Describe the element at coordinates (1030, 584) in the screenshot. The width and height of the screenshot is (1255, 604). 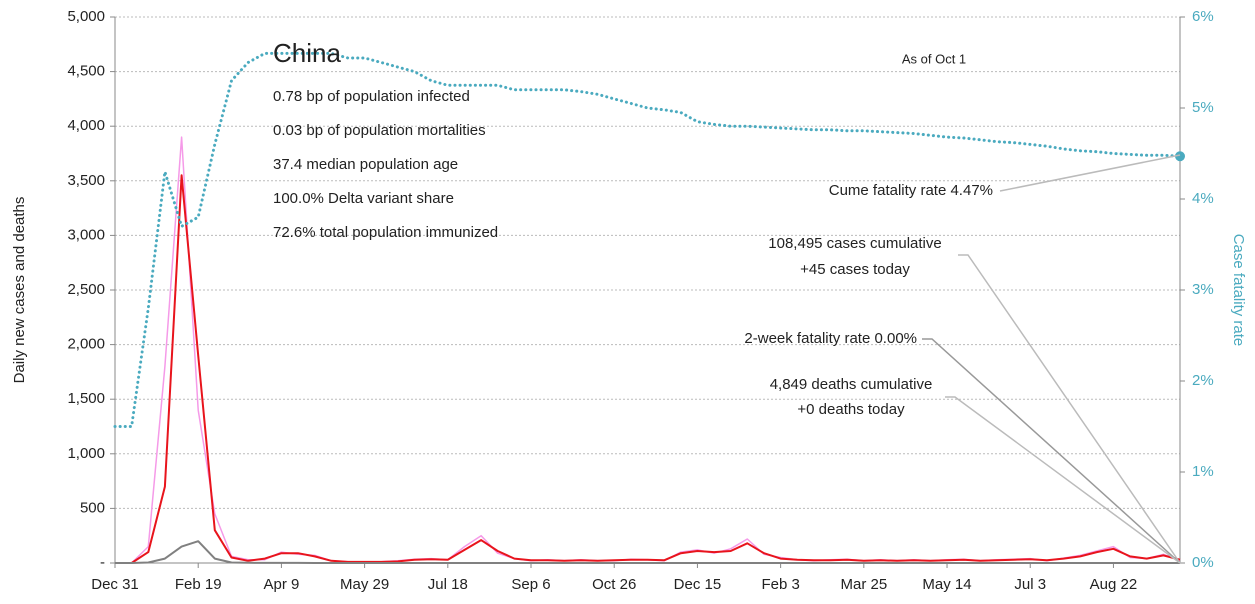
I see `x-tick-label: Jul 3` at that location.